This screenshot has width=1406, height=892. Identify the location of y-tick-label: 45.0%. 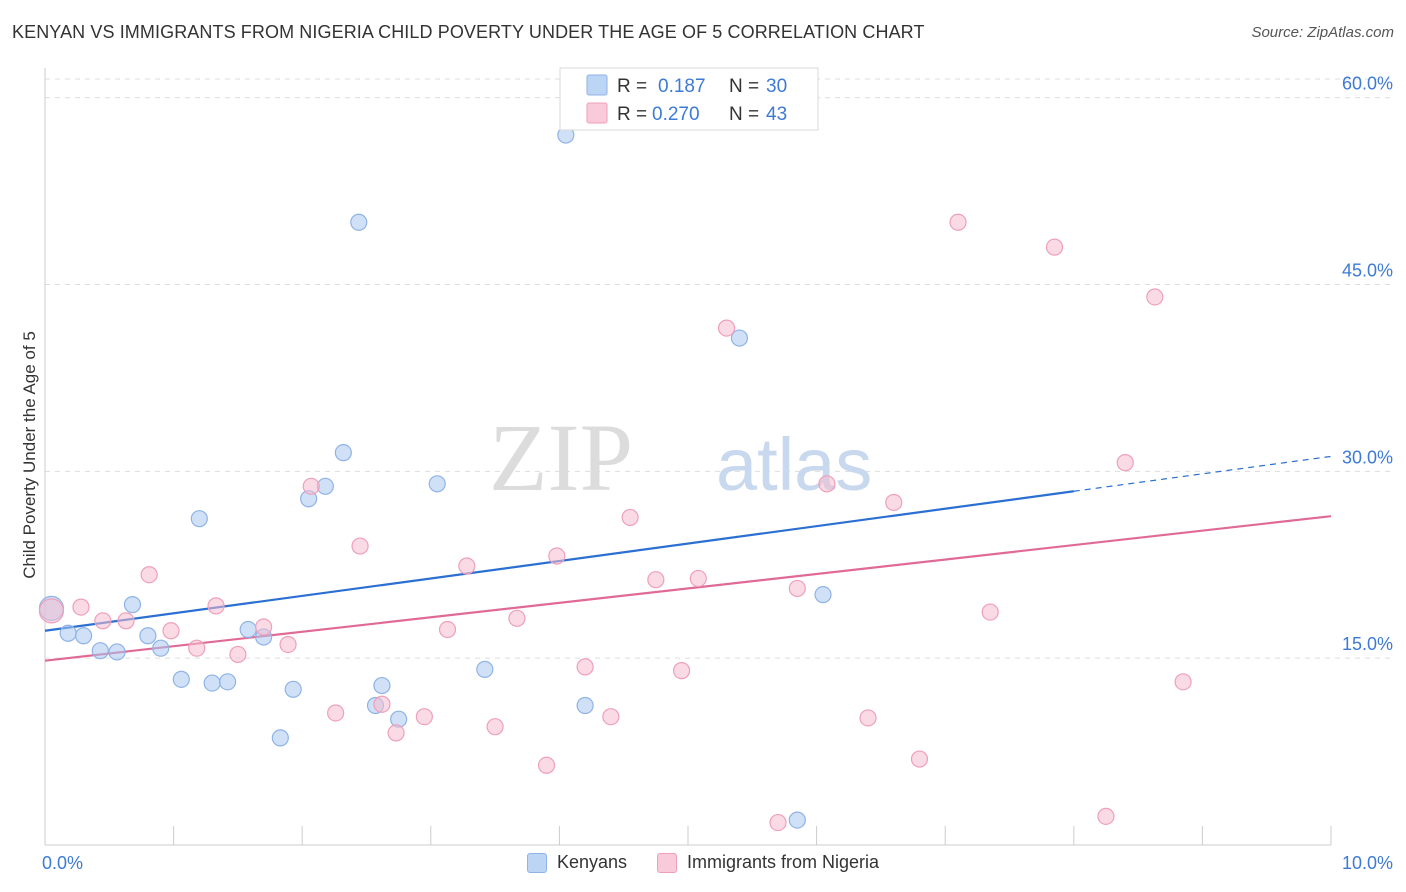
(1367, 271).